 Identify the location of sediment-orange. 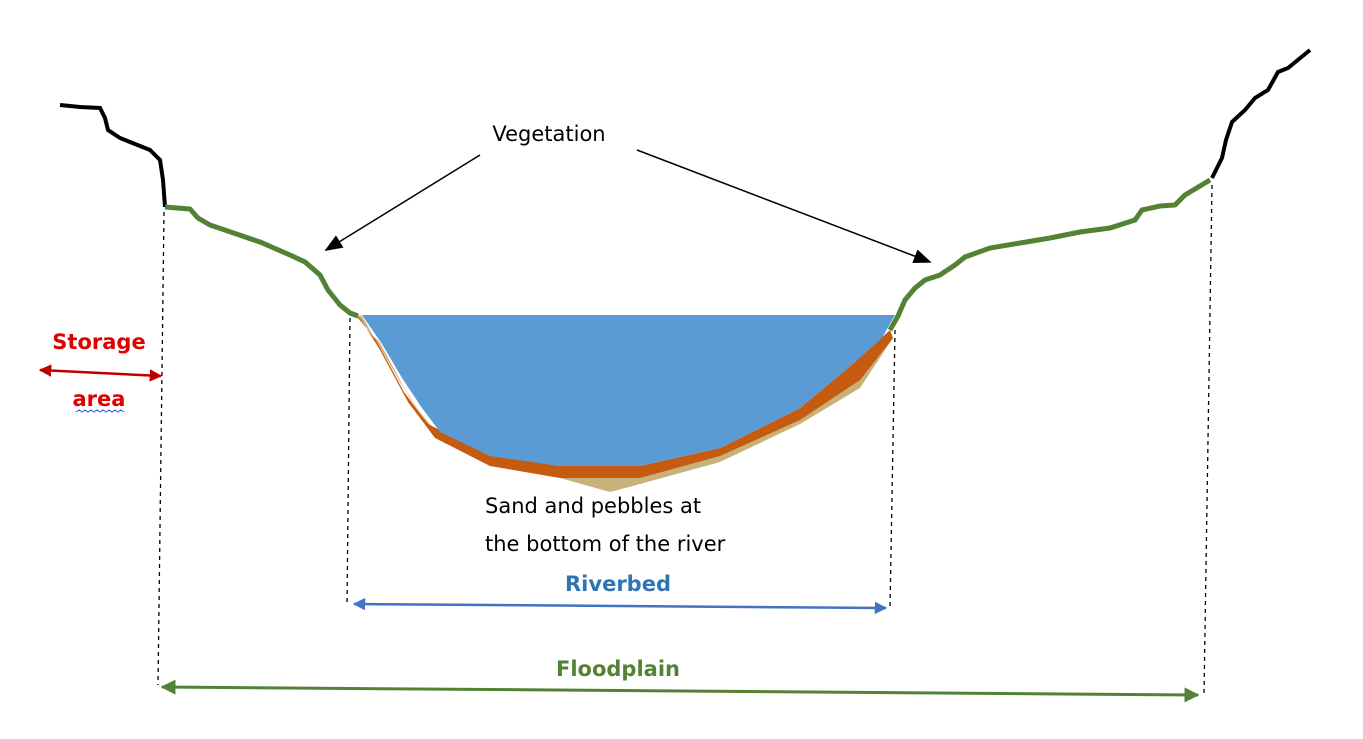
(624, 396).